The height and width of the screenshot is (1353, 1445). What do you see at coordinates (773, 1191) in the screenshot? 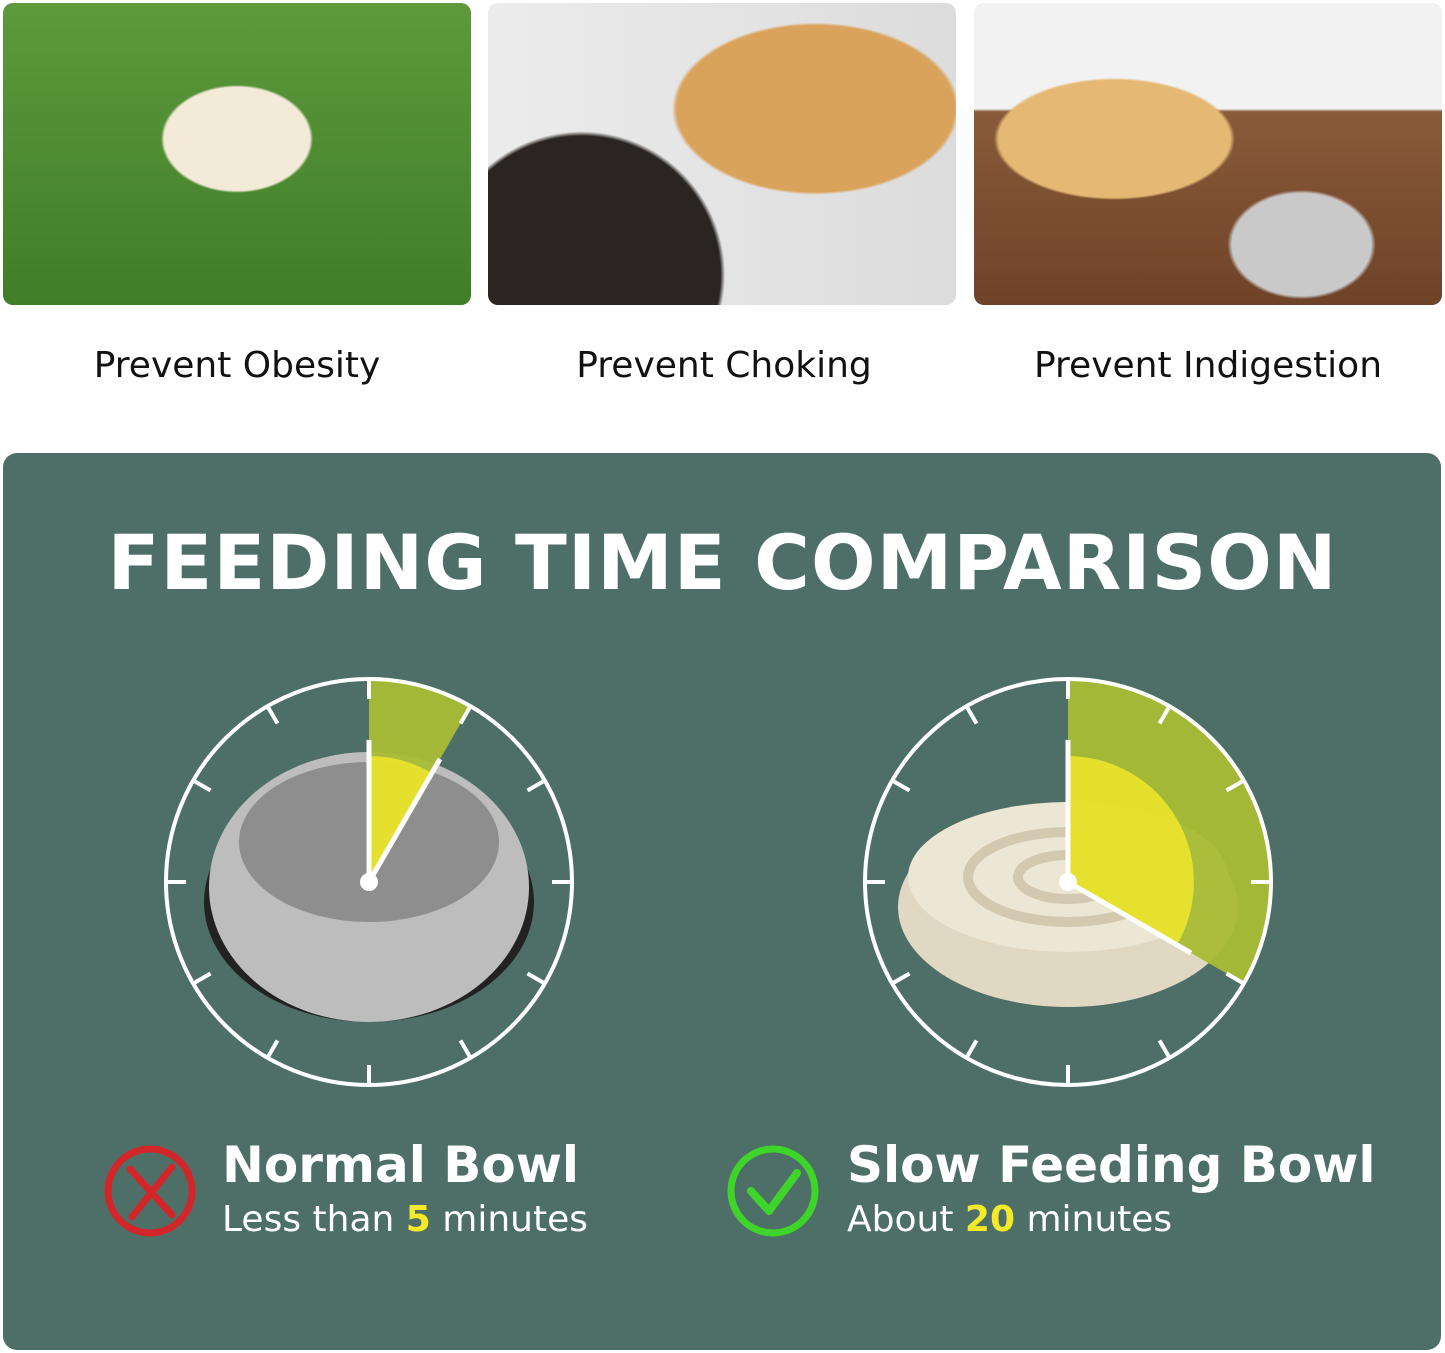
I see `check-circle-icon` at bounding box center [773, 1191].